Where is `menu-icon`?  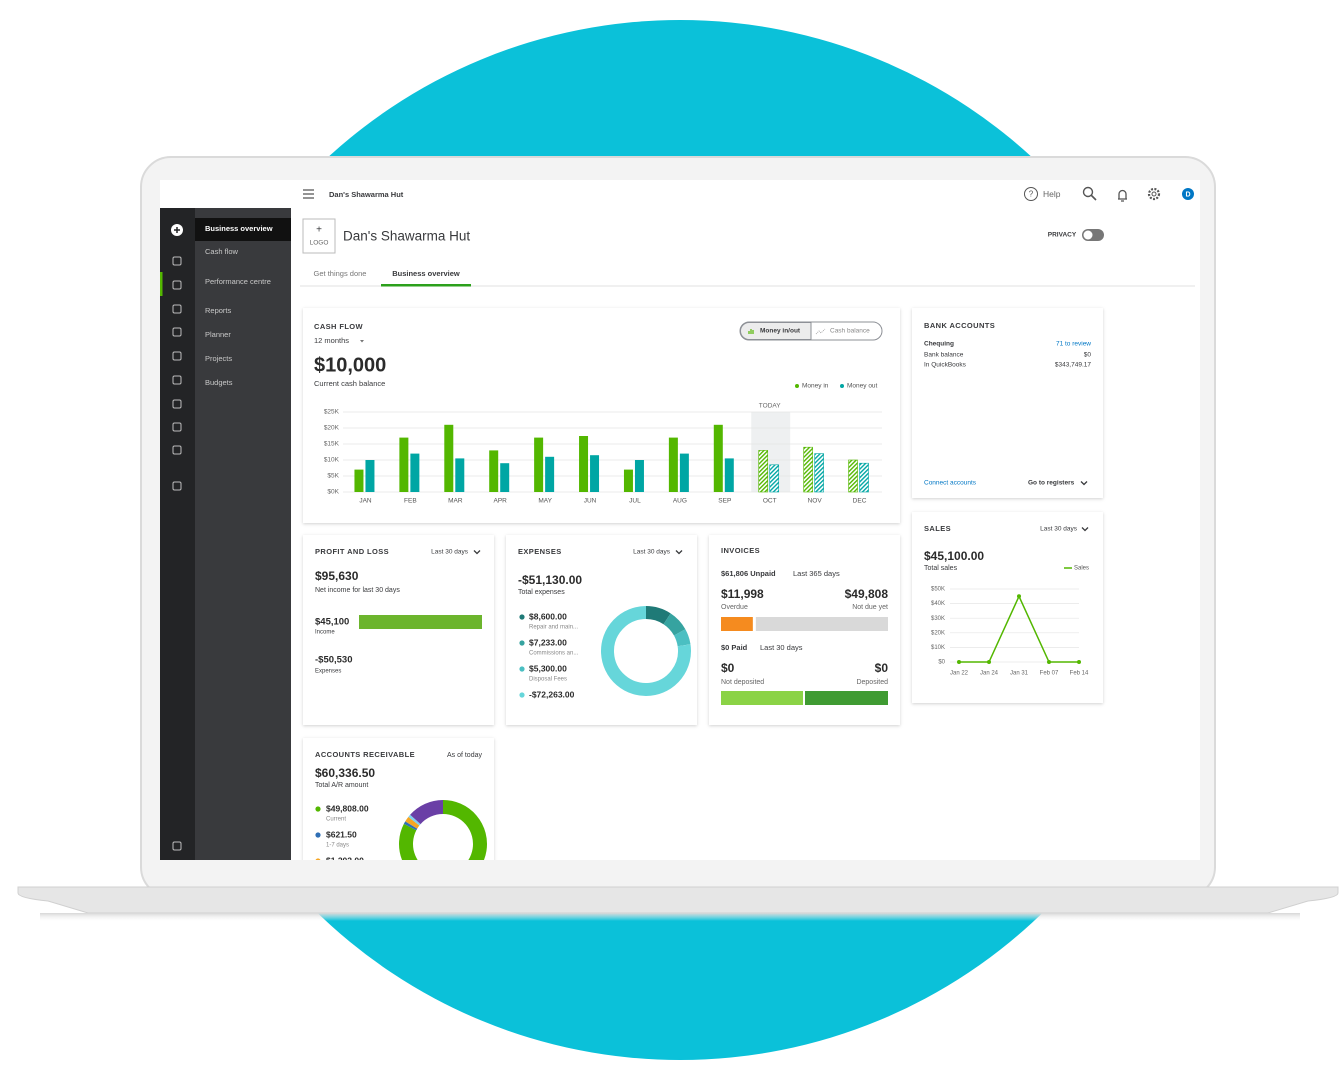 menu-icon is located at coordinates (308, 194).